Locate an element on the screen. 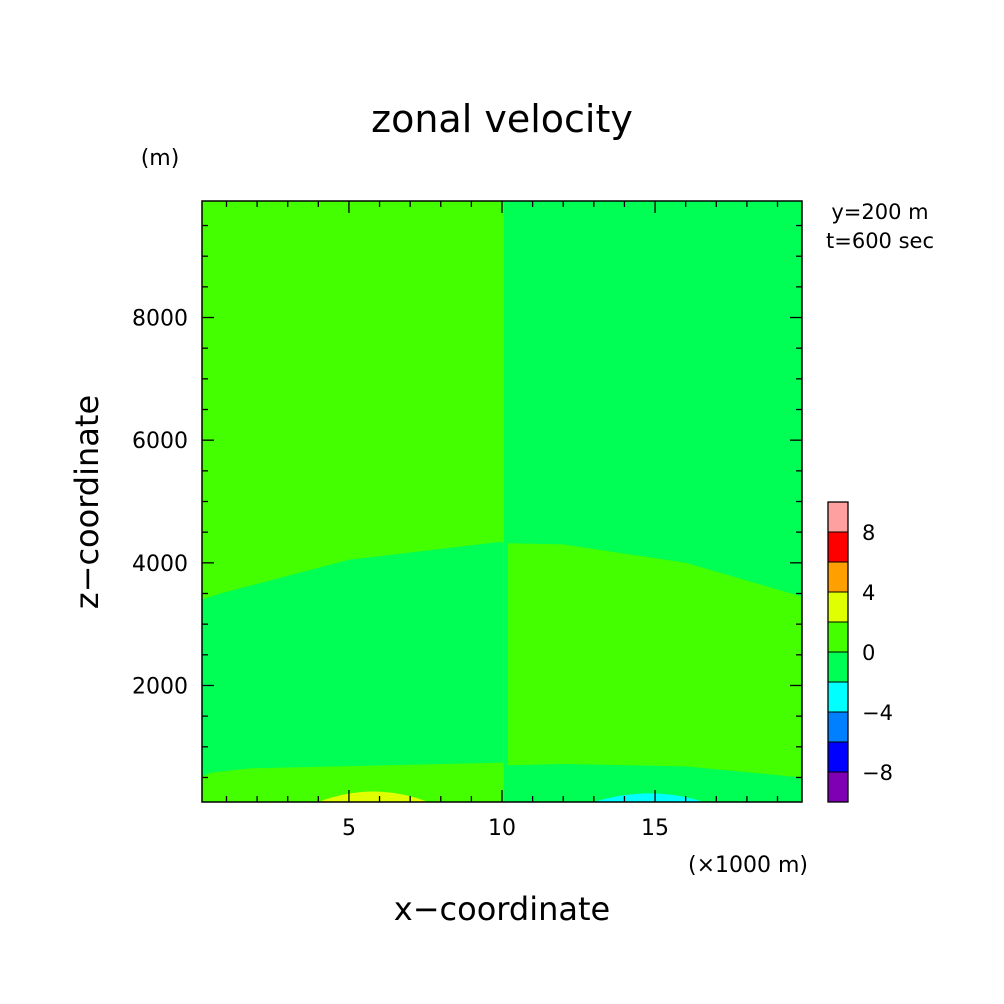 Image resolution: width=1004 pixels, height=1004 pixels. colorbar-frame is located at coordinates (838, 652).